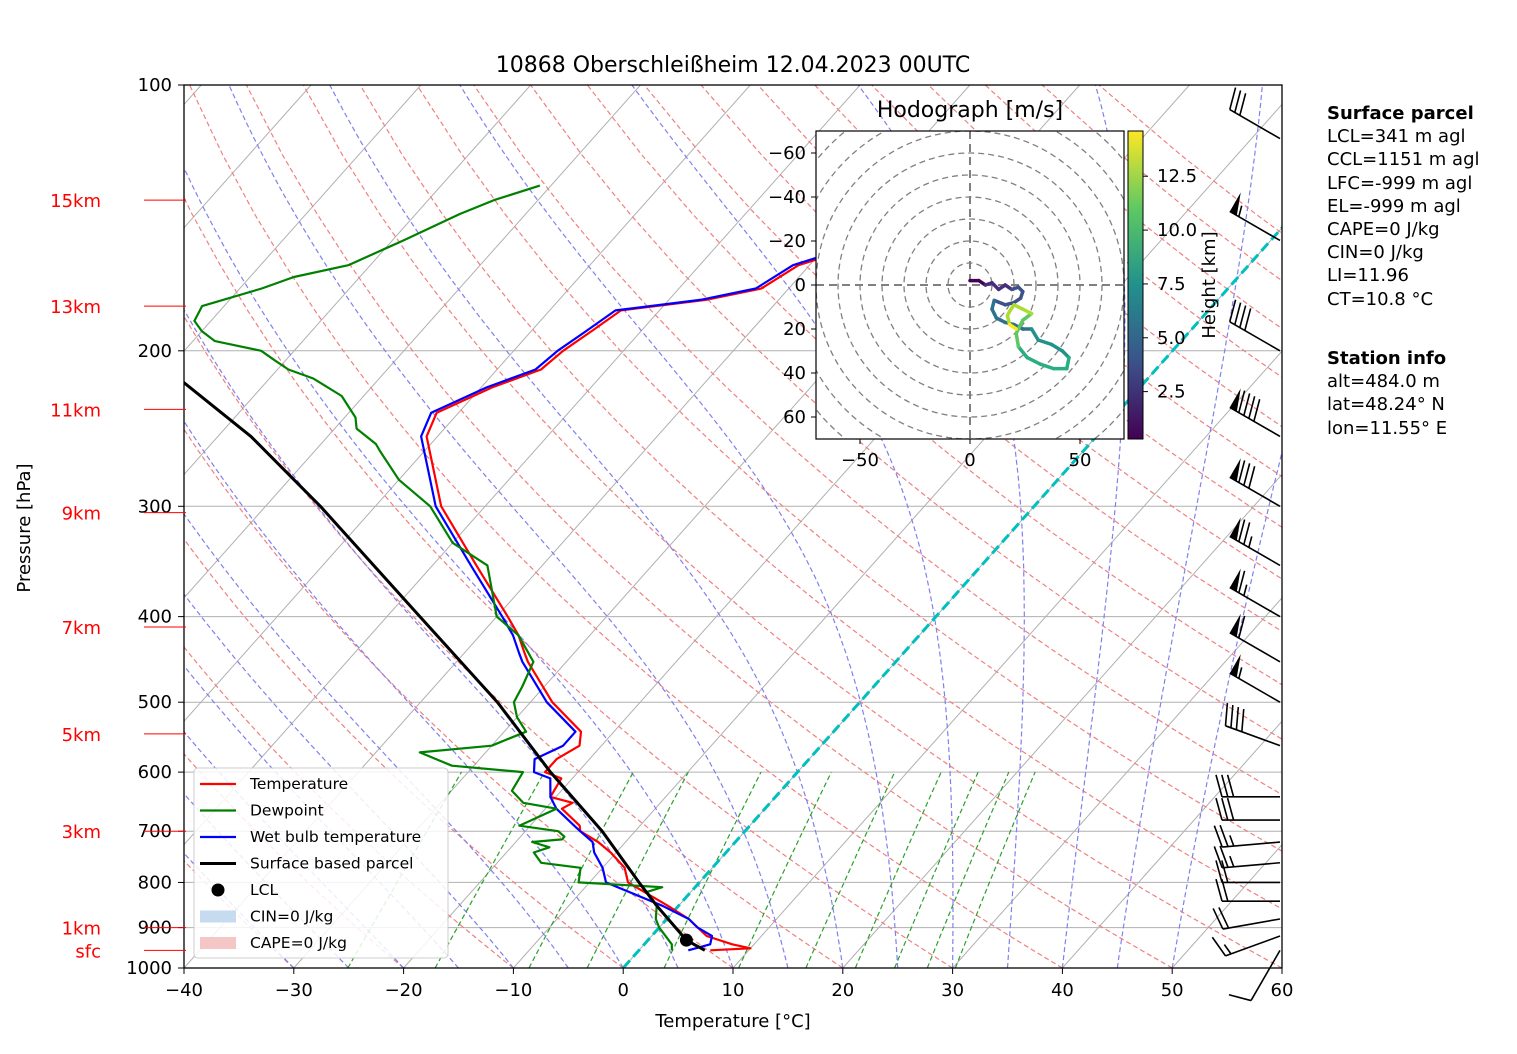 The height and width of the screenshot is (1054, 1517). Describe the element at coordinates (1386, 405) in the screenshot. I see `station-info-line: lat=48.24° N` at that location.